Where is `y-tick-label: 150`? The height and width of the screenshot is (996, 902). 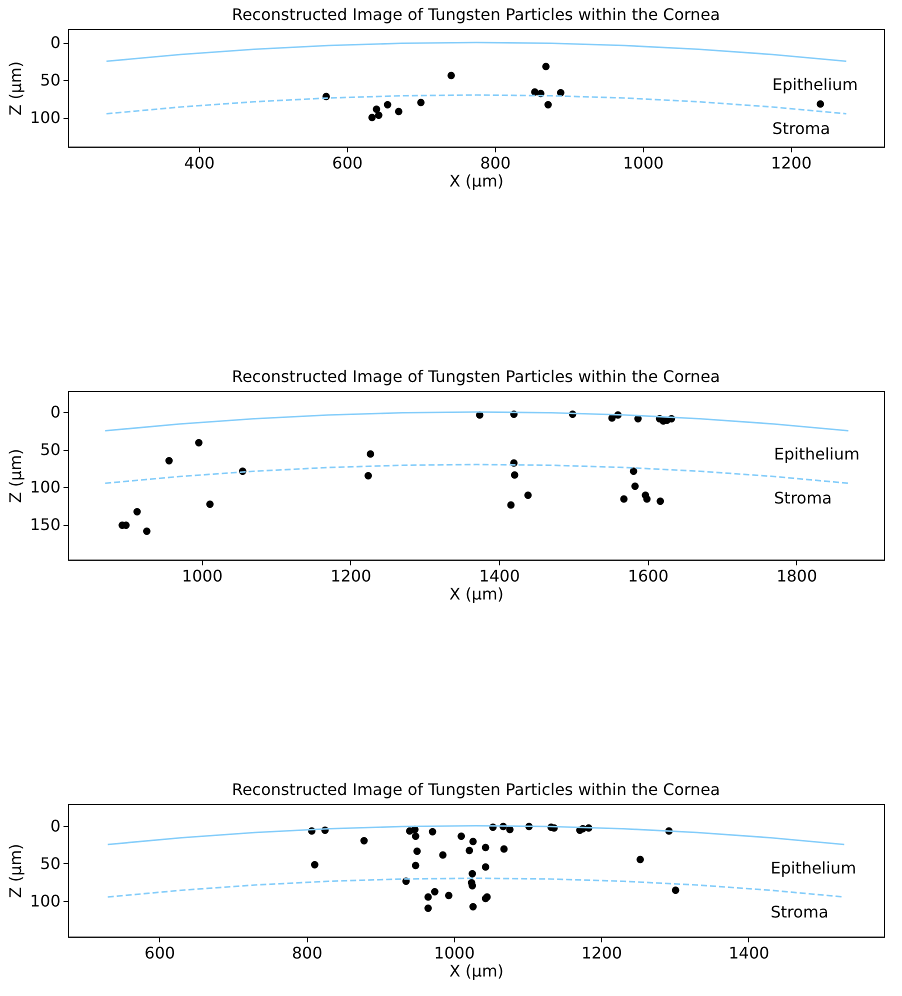
y-tick-label: 150 is located at coordinates (45, 524).